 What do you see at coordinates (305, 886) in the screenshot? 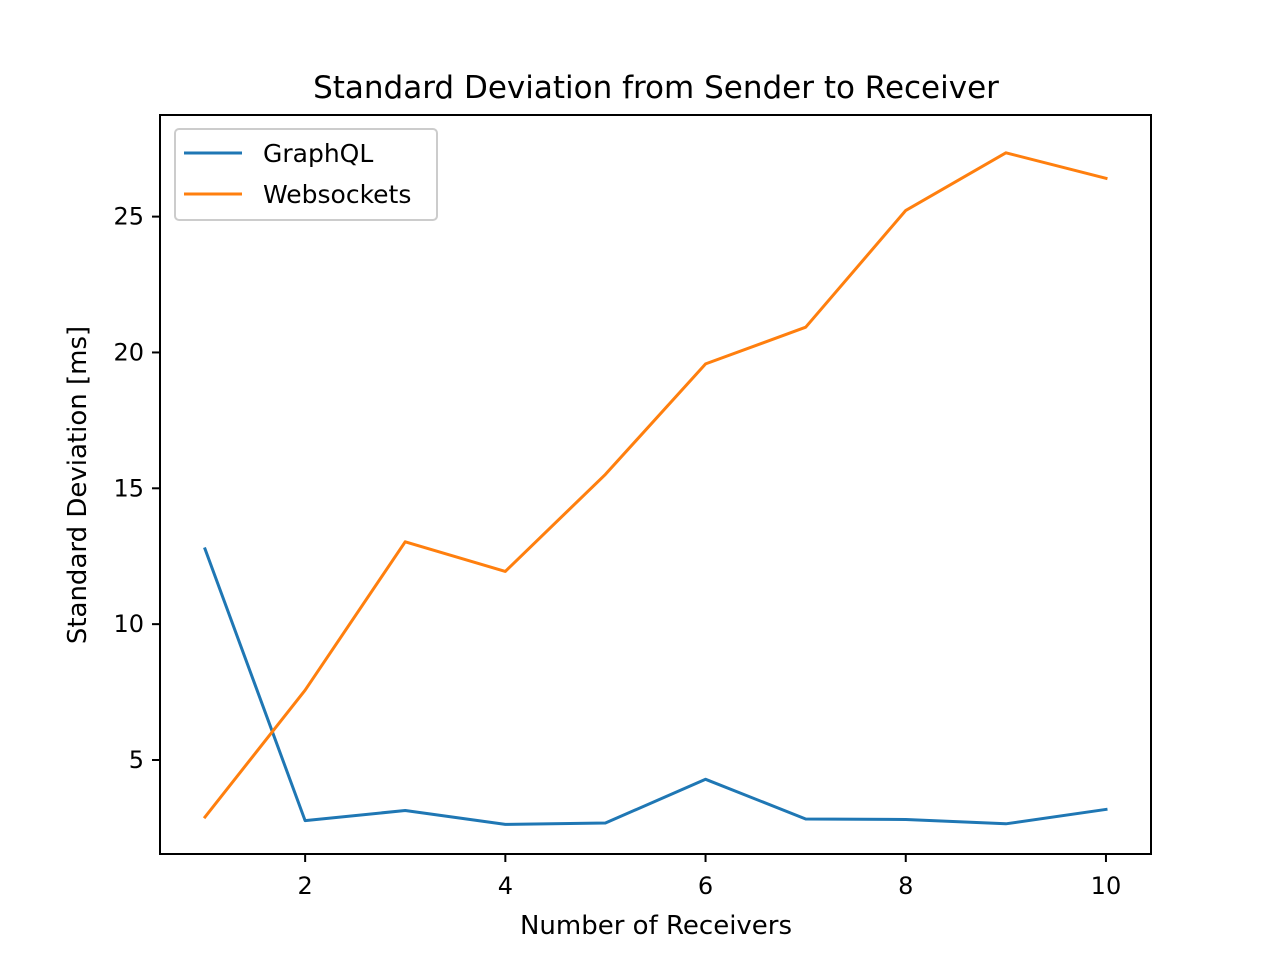
I see `x-tick-label: 2` at bounding box center [305, 886].